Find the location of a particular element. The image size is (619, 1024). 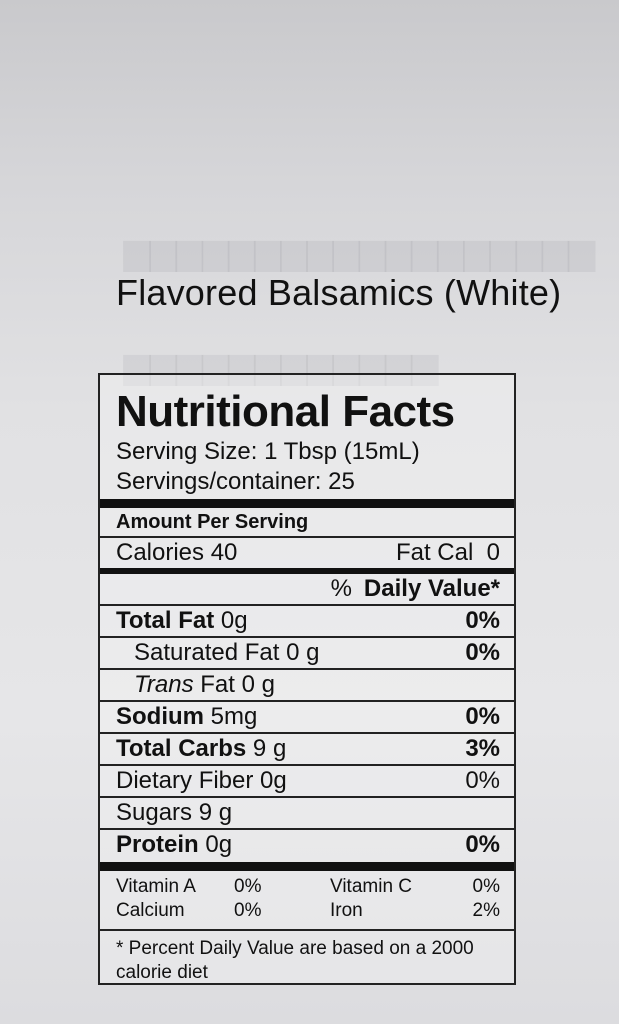

nutrient-row-protein: Protein 0g 0% is located at coordinates (307, 845).